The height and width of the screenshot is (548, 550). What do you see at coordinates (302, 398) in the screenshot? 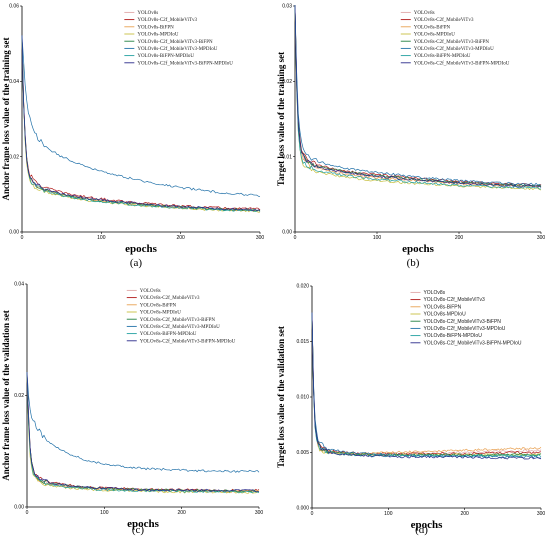
I see `y-tick-label: 0.010` at bounding box center [302, 398].